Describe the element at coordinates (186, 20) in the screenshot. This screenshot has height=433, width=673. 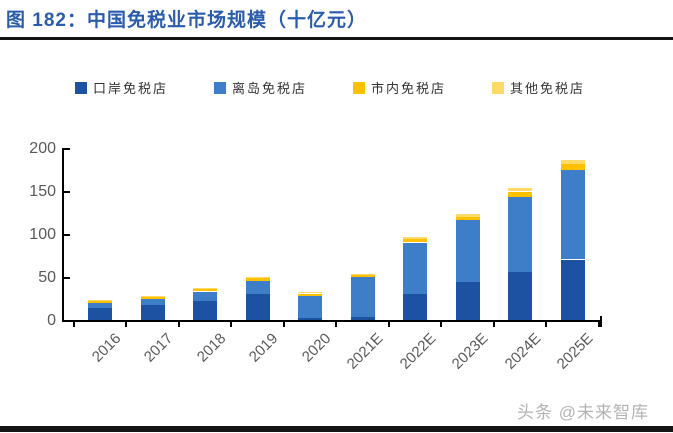
I see `figure-title: 图 182：中国免税业市场规模（十亿元）` at that location.